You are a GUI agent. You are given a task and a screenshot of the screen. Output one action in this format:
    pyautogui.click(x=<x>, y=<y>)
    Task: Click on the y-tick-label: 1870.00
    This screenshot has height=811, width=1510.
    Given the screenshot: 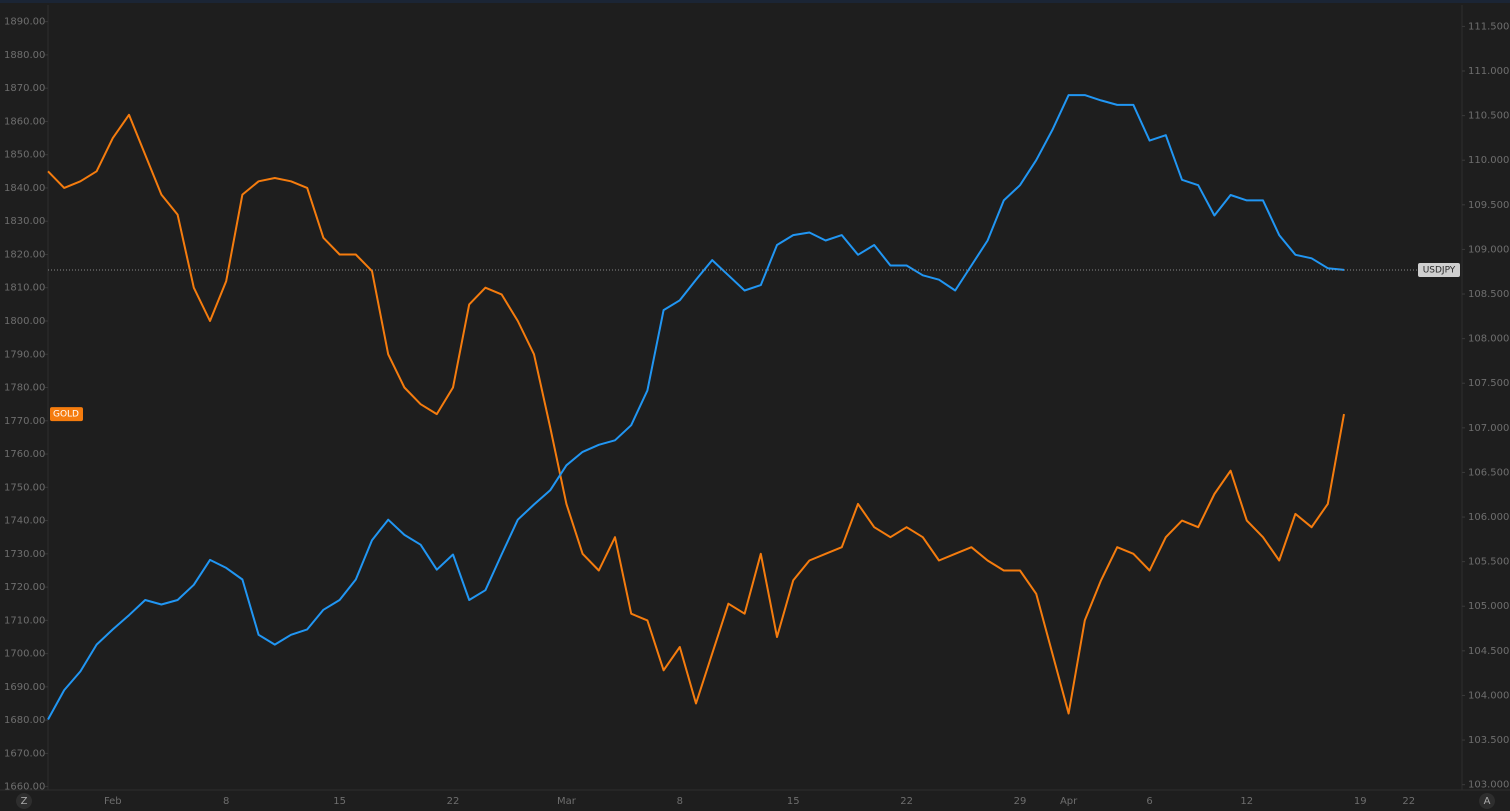 What is the action you would take?
    pyautogui.click(x=24, y=88)
    